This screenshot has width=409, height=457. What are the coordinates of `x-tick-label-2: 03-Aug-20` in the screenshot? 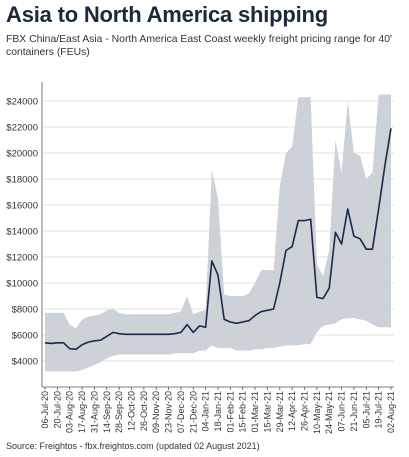 It's located at (70, 412).